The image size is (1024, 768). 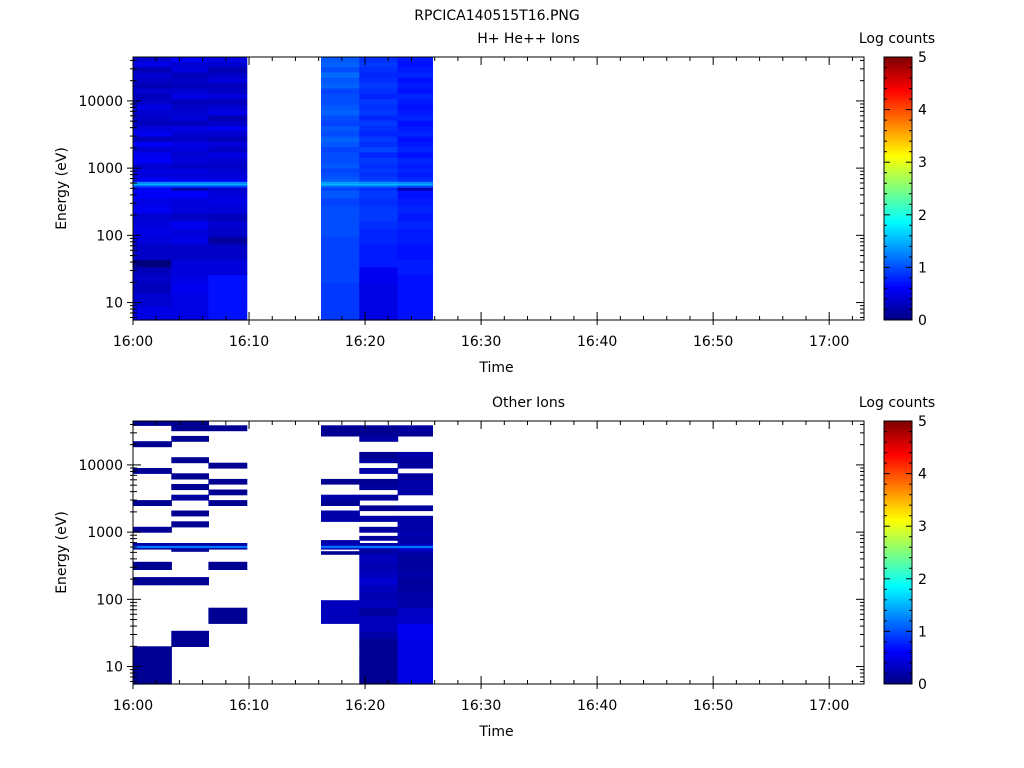 I want to click on x-axis-label: Time, so click(x=495, y=732).